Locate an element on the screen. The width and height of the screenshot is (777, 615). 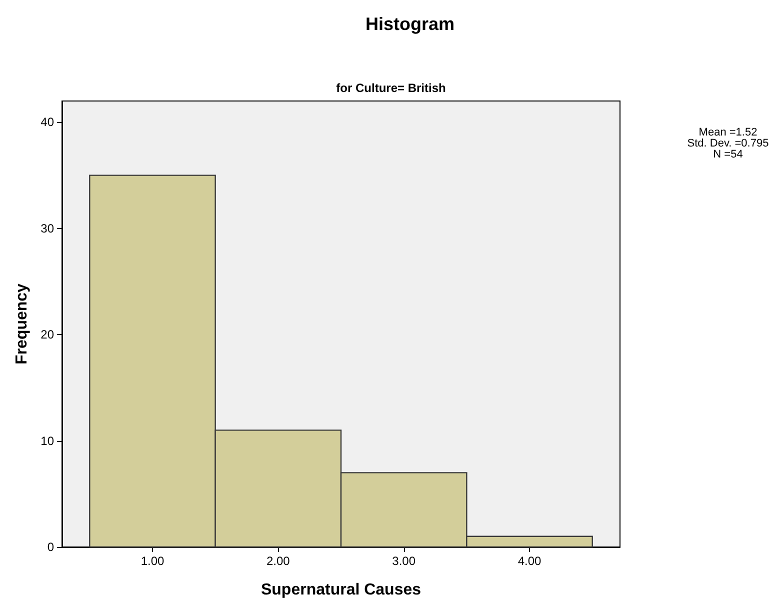
text: Std. Dev. =0.795 is located at coordinates (728, 144).